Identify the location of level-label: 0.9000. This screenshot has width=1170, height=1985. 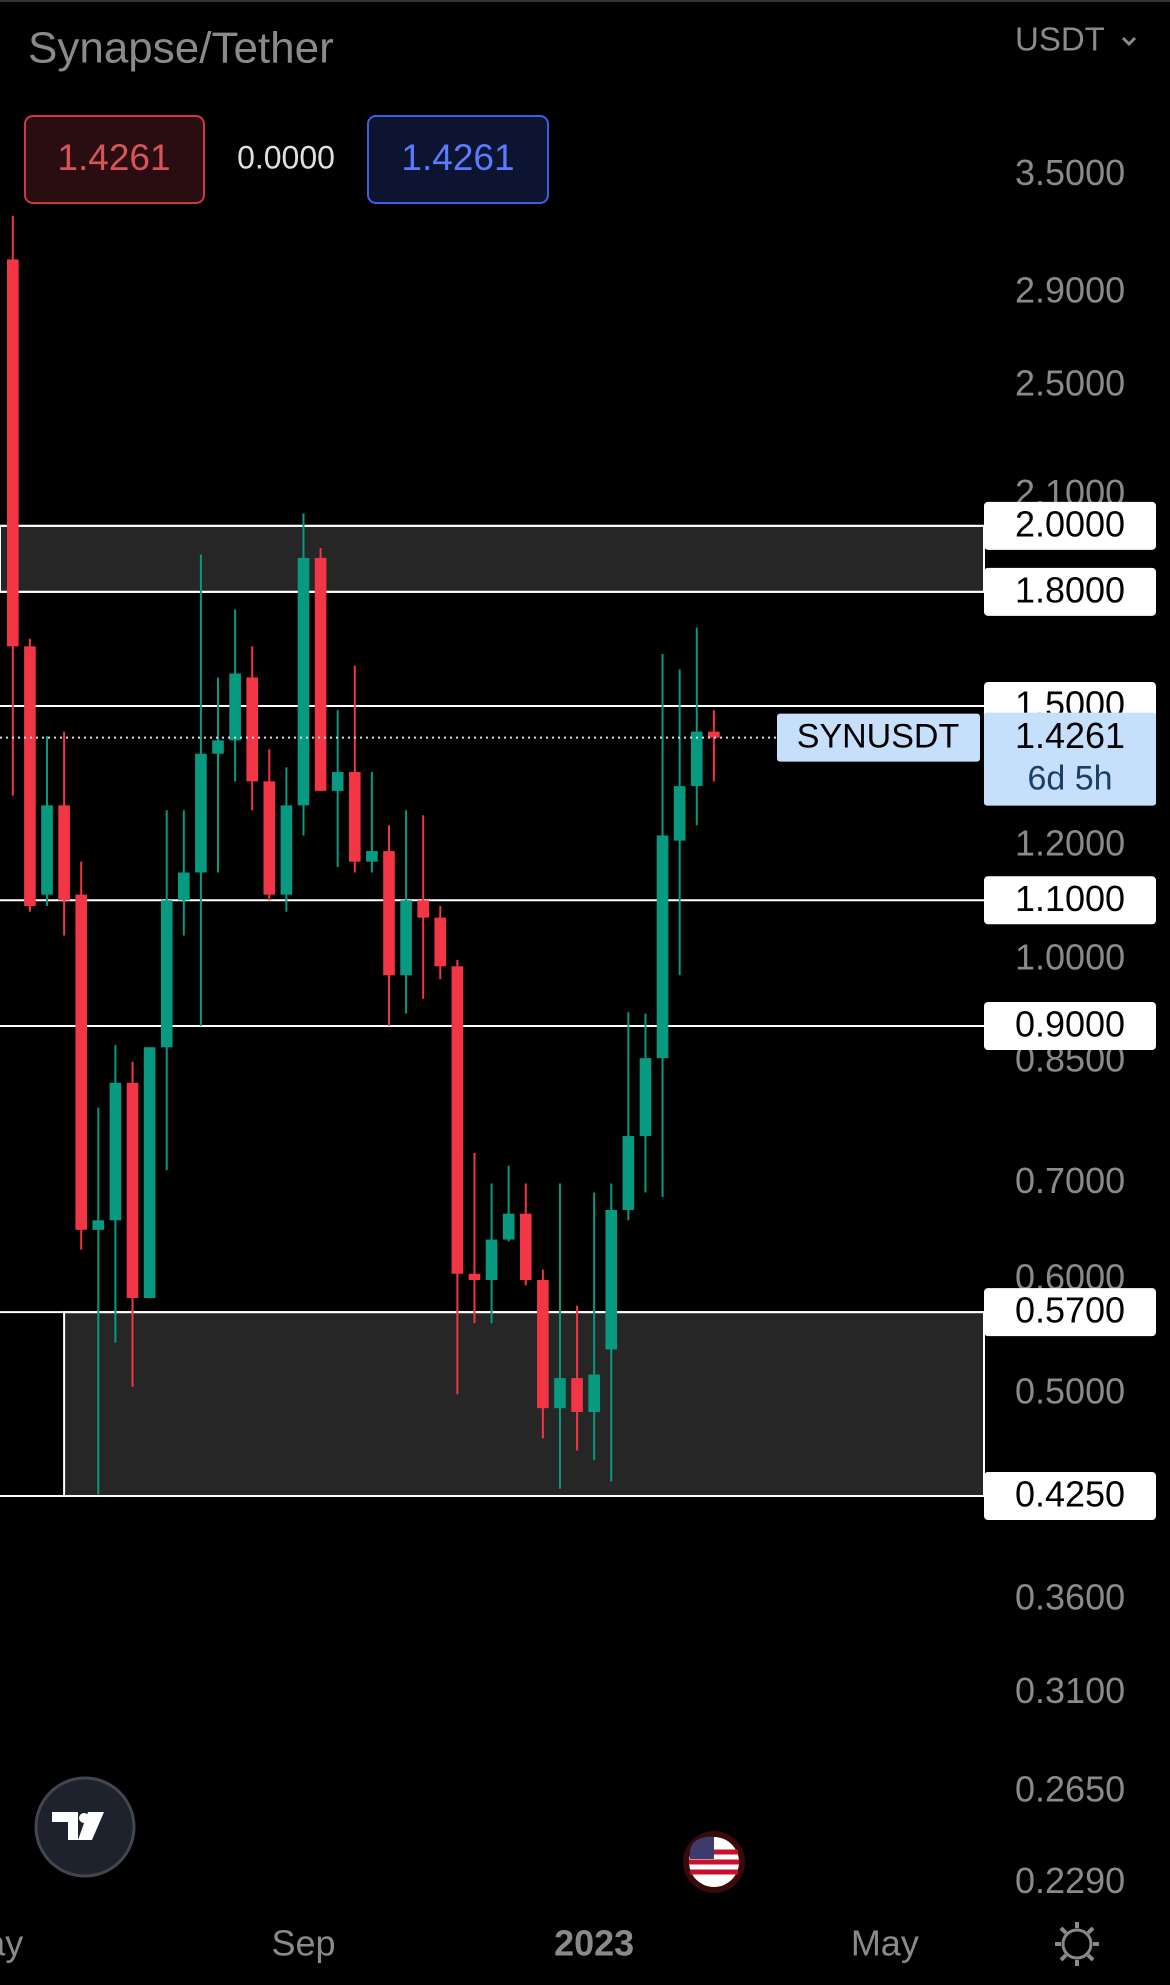
(1070, 1024).